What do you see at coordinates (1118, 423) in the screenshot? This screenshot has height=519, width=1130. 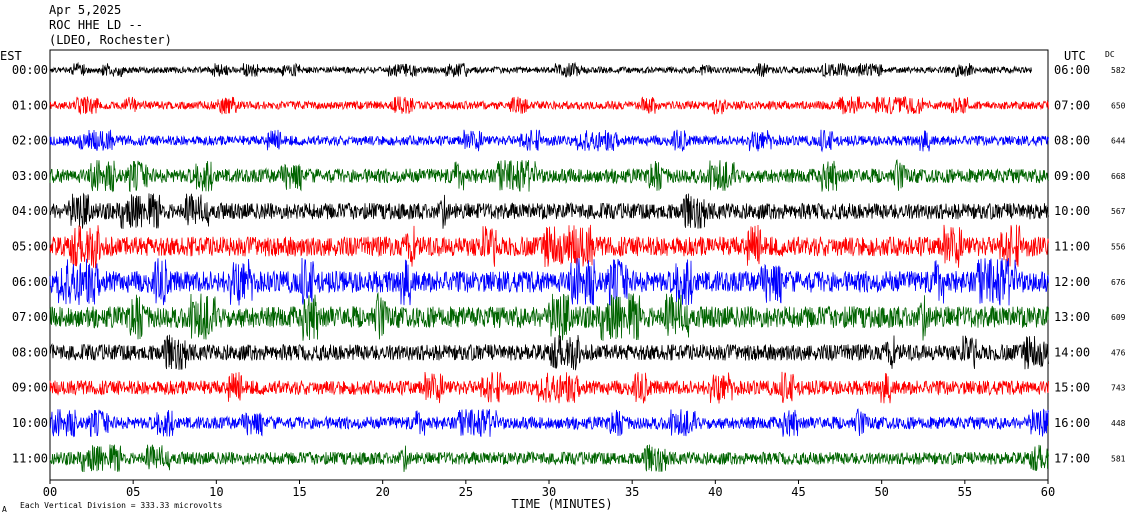 I see `dc-value-10: 448` at bounding box center [1118, 423].